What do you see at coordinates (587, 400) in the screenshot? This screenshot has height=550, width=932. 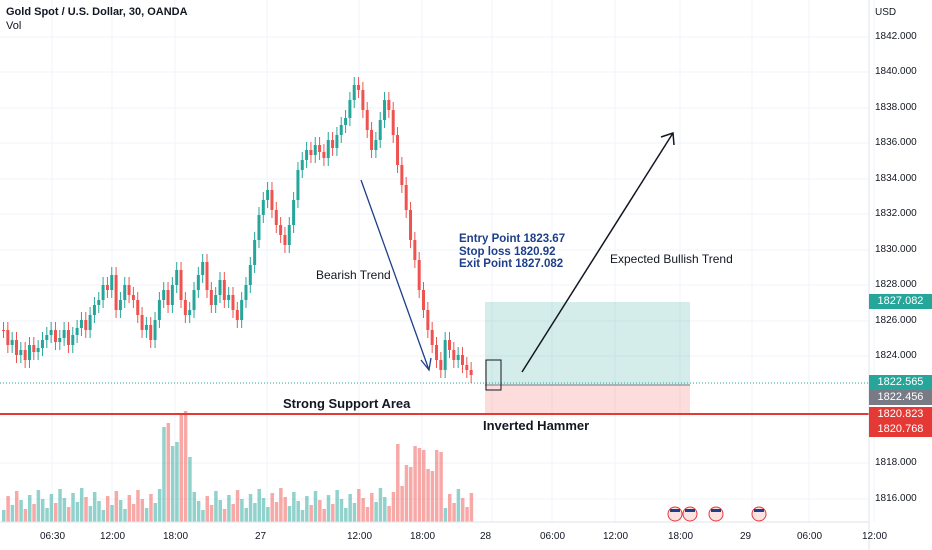 I see `loss-zone` at bounding box center [587, 400].